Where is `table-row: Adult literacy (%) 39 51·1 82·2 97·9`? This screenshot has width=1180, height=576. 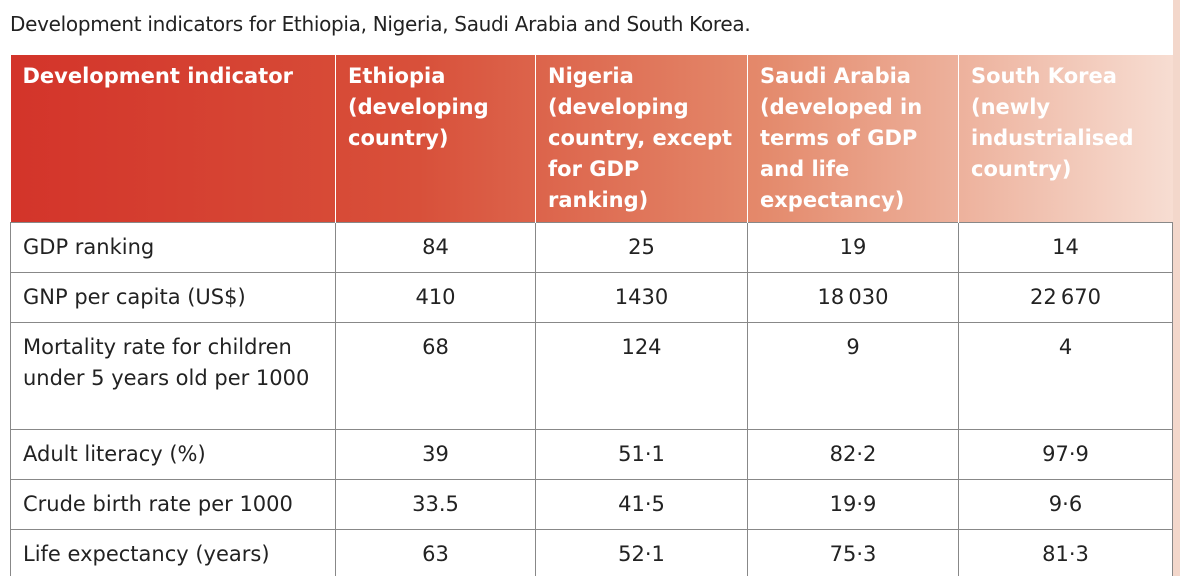
table-row: Adult literacy (%) 39 51·1 82·2 97·9 is located at coordinates (591, 454).